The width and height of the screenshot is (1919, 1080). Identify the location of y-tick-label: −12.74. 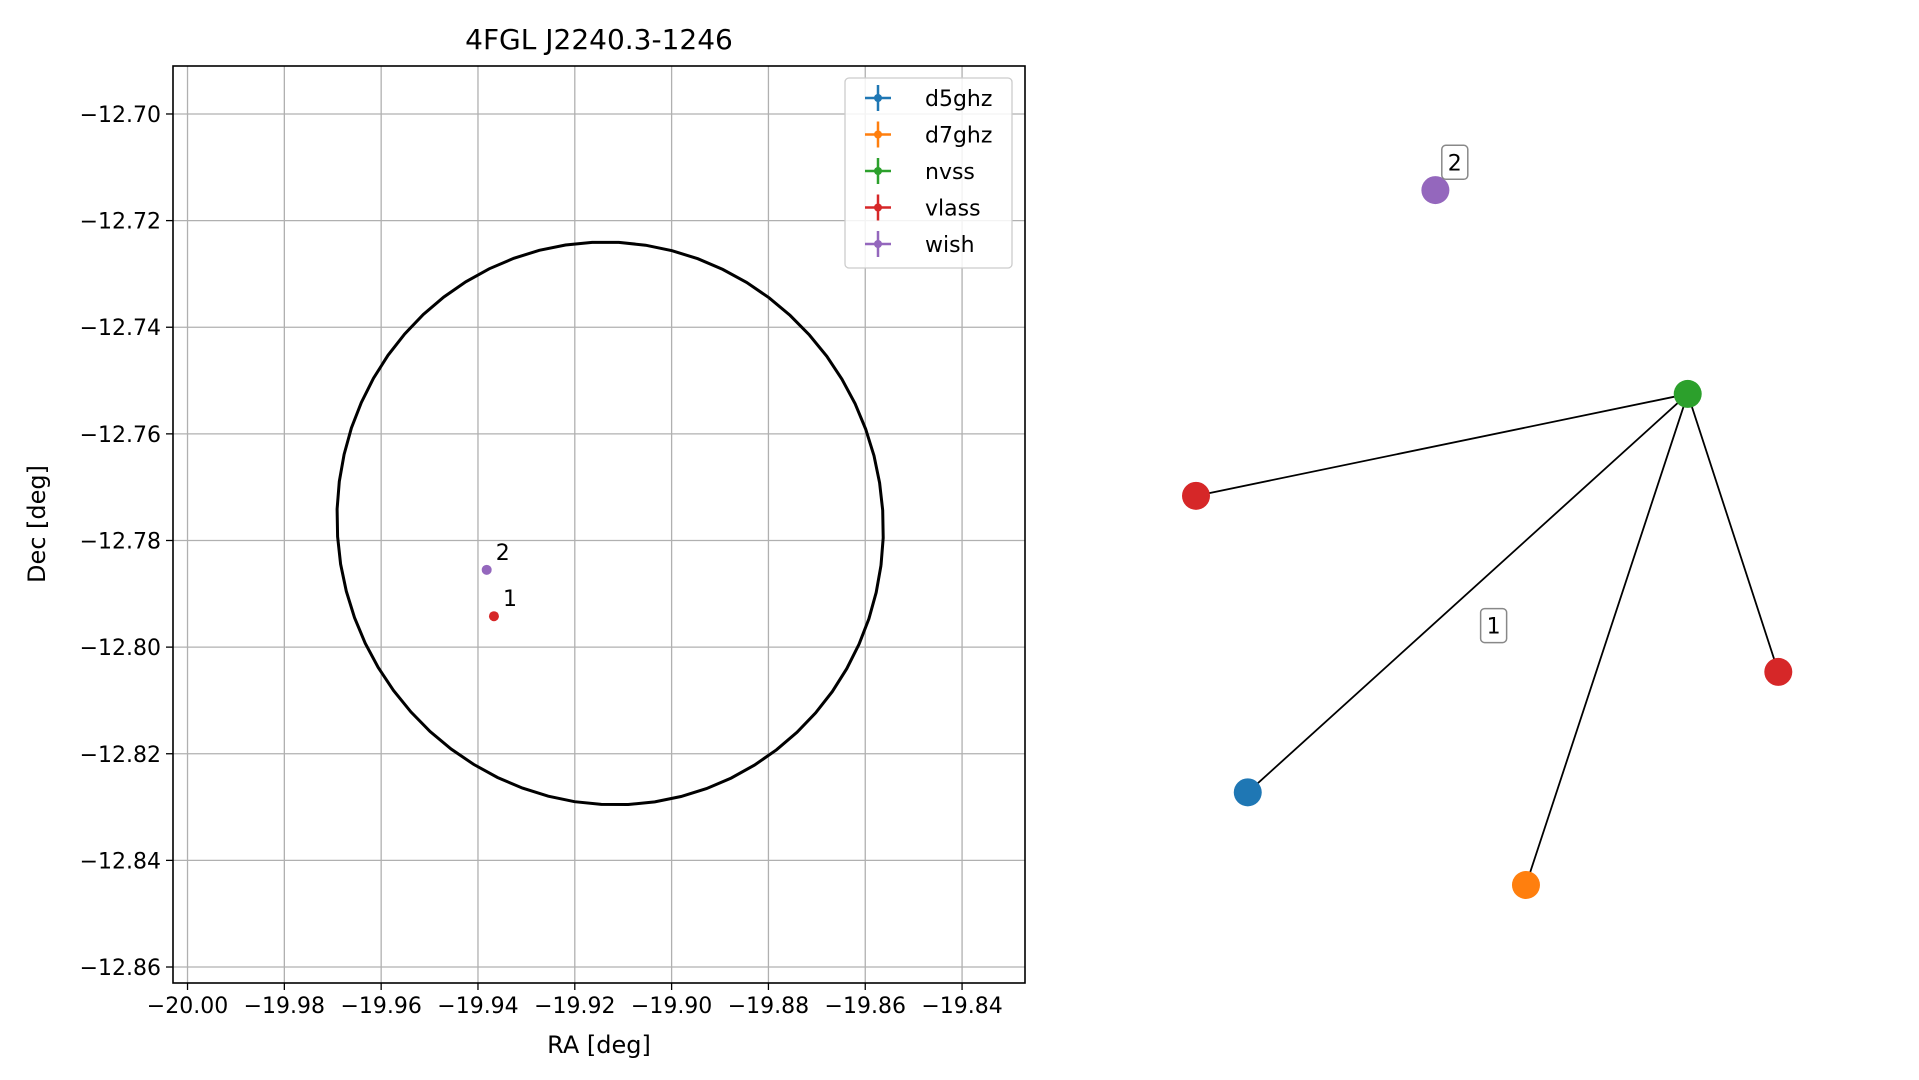
(120, 328).